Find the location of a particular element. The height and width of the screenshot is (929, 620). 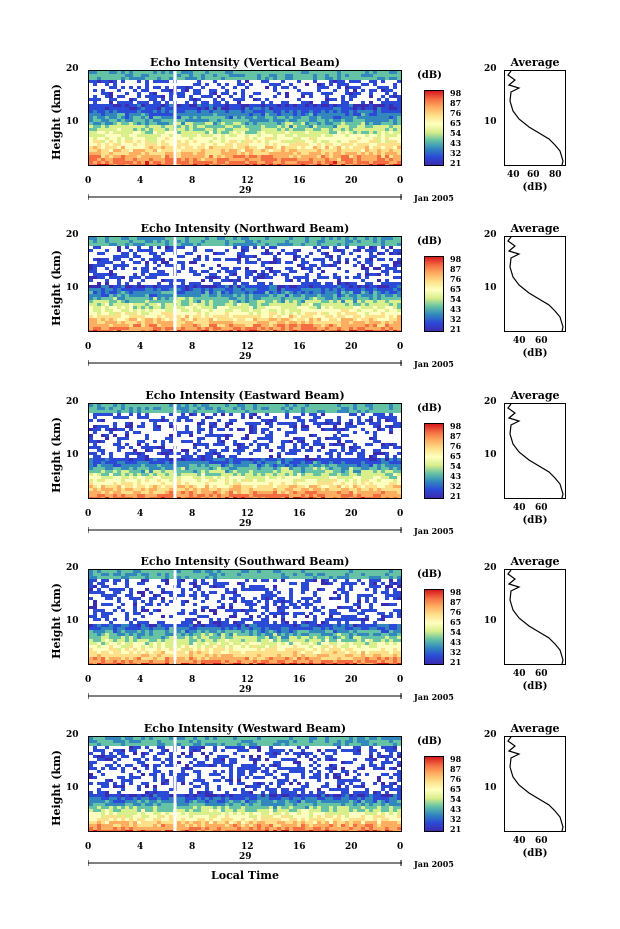

average-x-tick-label: 40 is located at coordinates (519, 341).